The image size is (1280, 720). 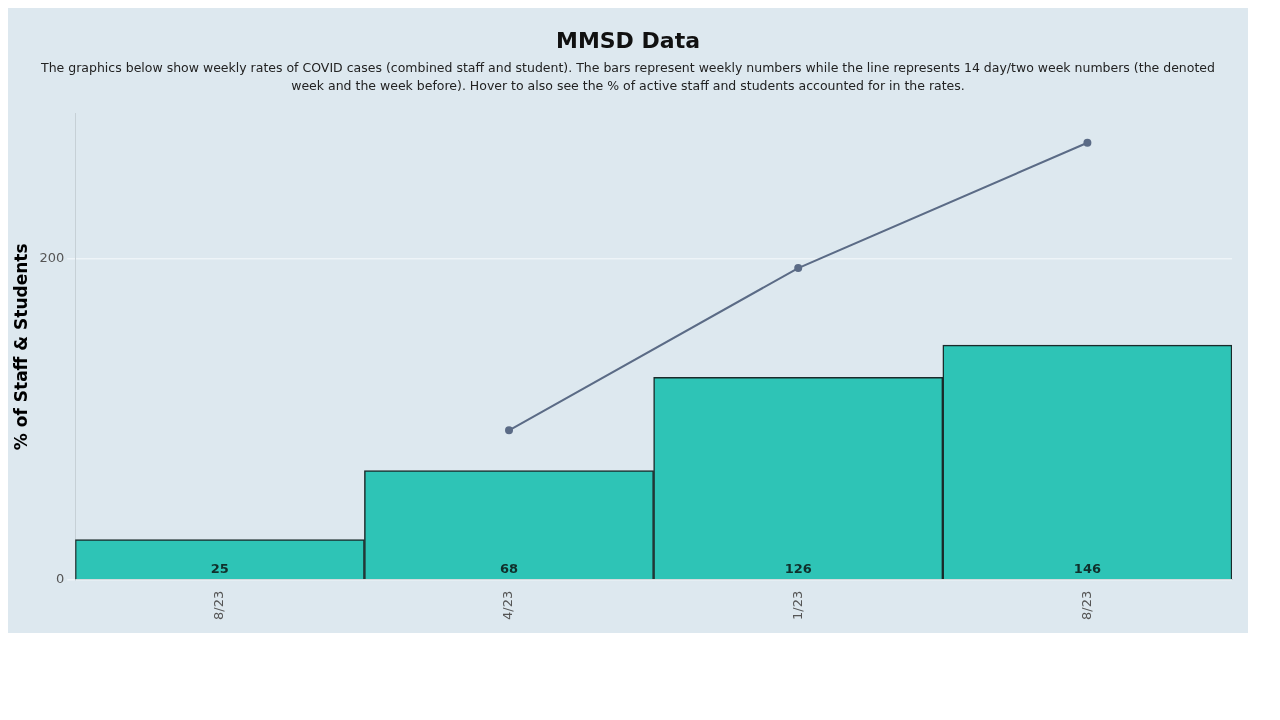 I want to click on x-tick-label: 1/23, so click(x=797, y=605).